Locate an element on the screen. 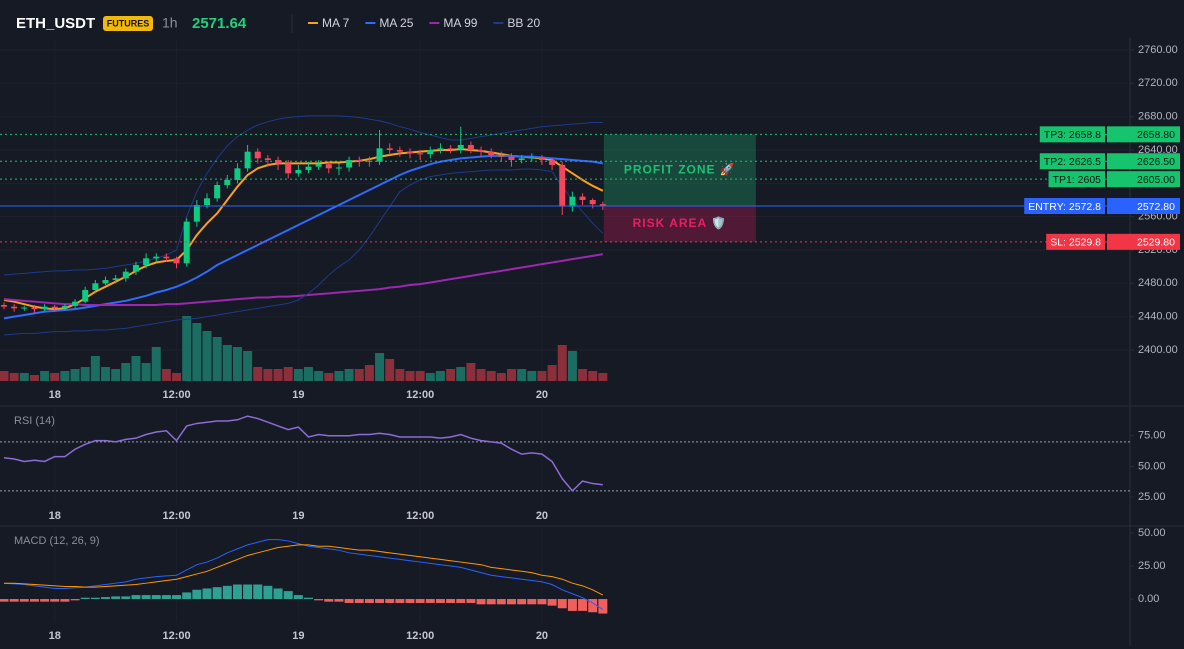  y-tick-label: 0.00 is located at coordinates (1148, 599).